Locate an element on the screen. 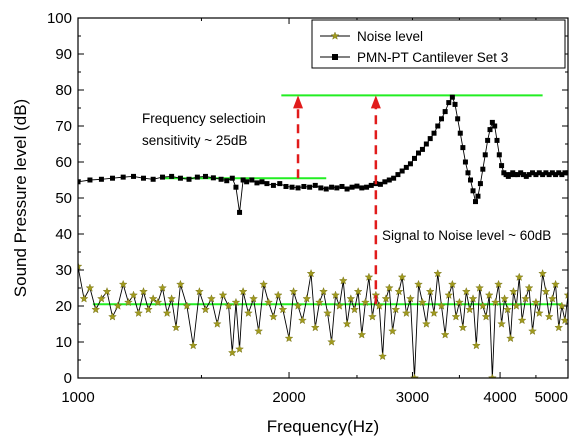 The image size is (588, 440). annotation-selectivity-line2: sensitivity ~ 25dB is located at coordinates (194, 140).